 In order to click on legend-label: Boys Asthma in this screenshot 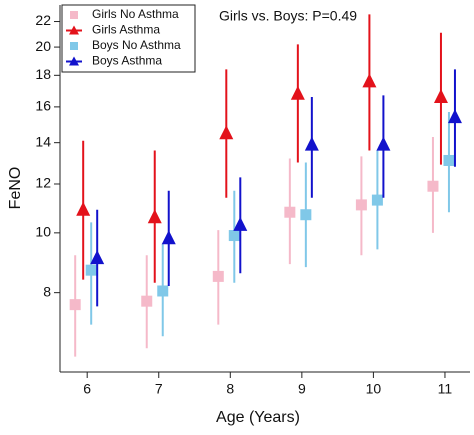, I will do `click(127, 61)`.